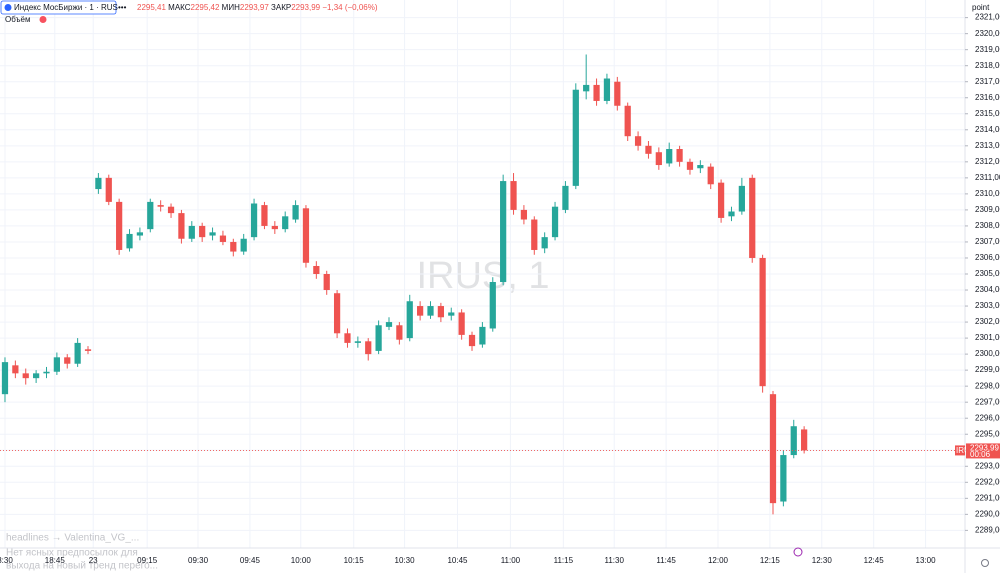 The image size is (1000, 573). Describe the element at coordinates (987, 321) in the screenshot. I see `y-tick-label: 2302,00` at that location.